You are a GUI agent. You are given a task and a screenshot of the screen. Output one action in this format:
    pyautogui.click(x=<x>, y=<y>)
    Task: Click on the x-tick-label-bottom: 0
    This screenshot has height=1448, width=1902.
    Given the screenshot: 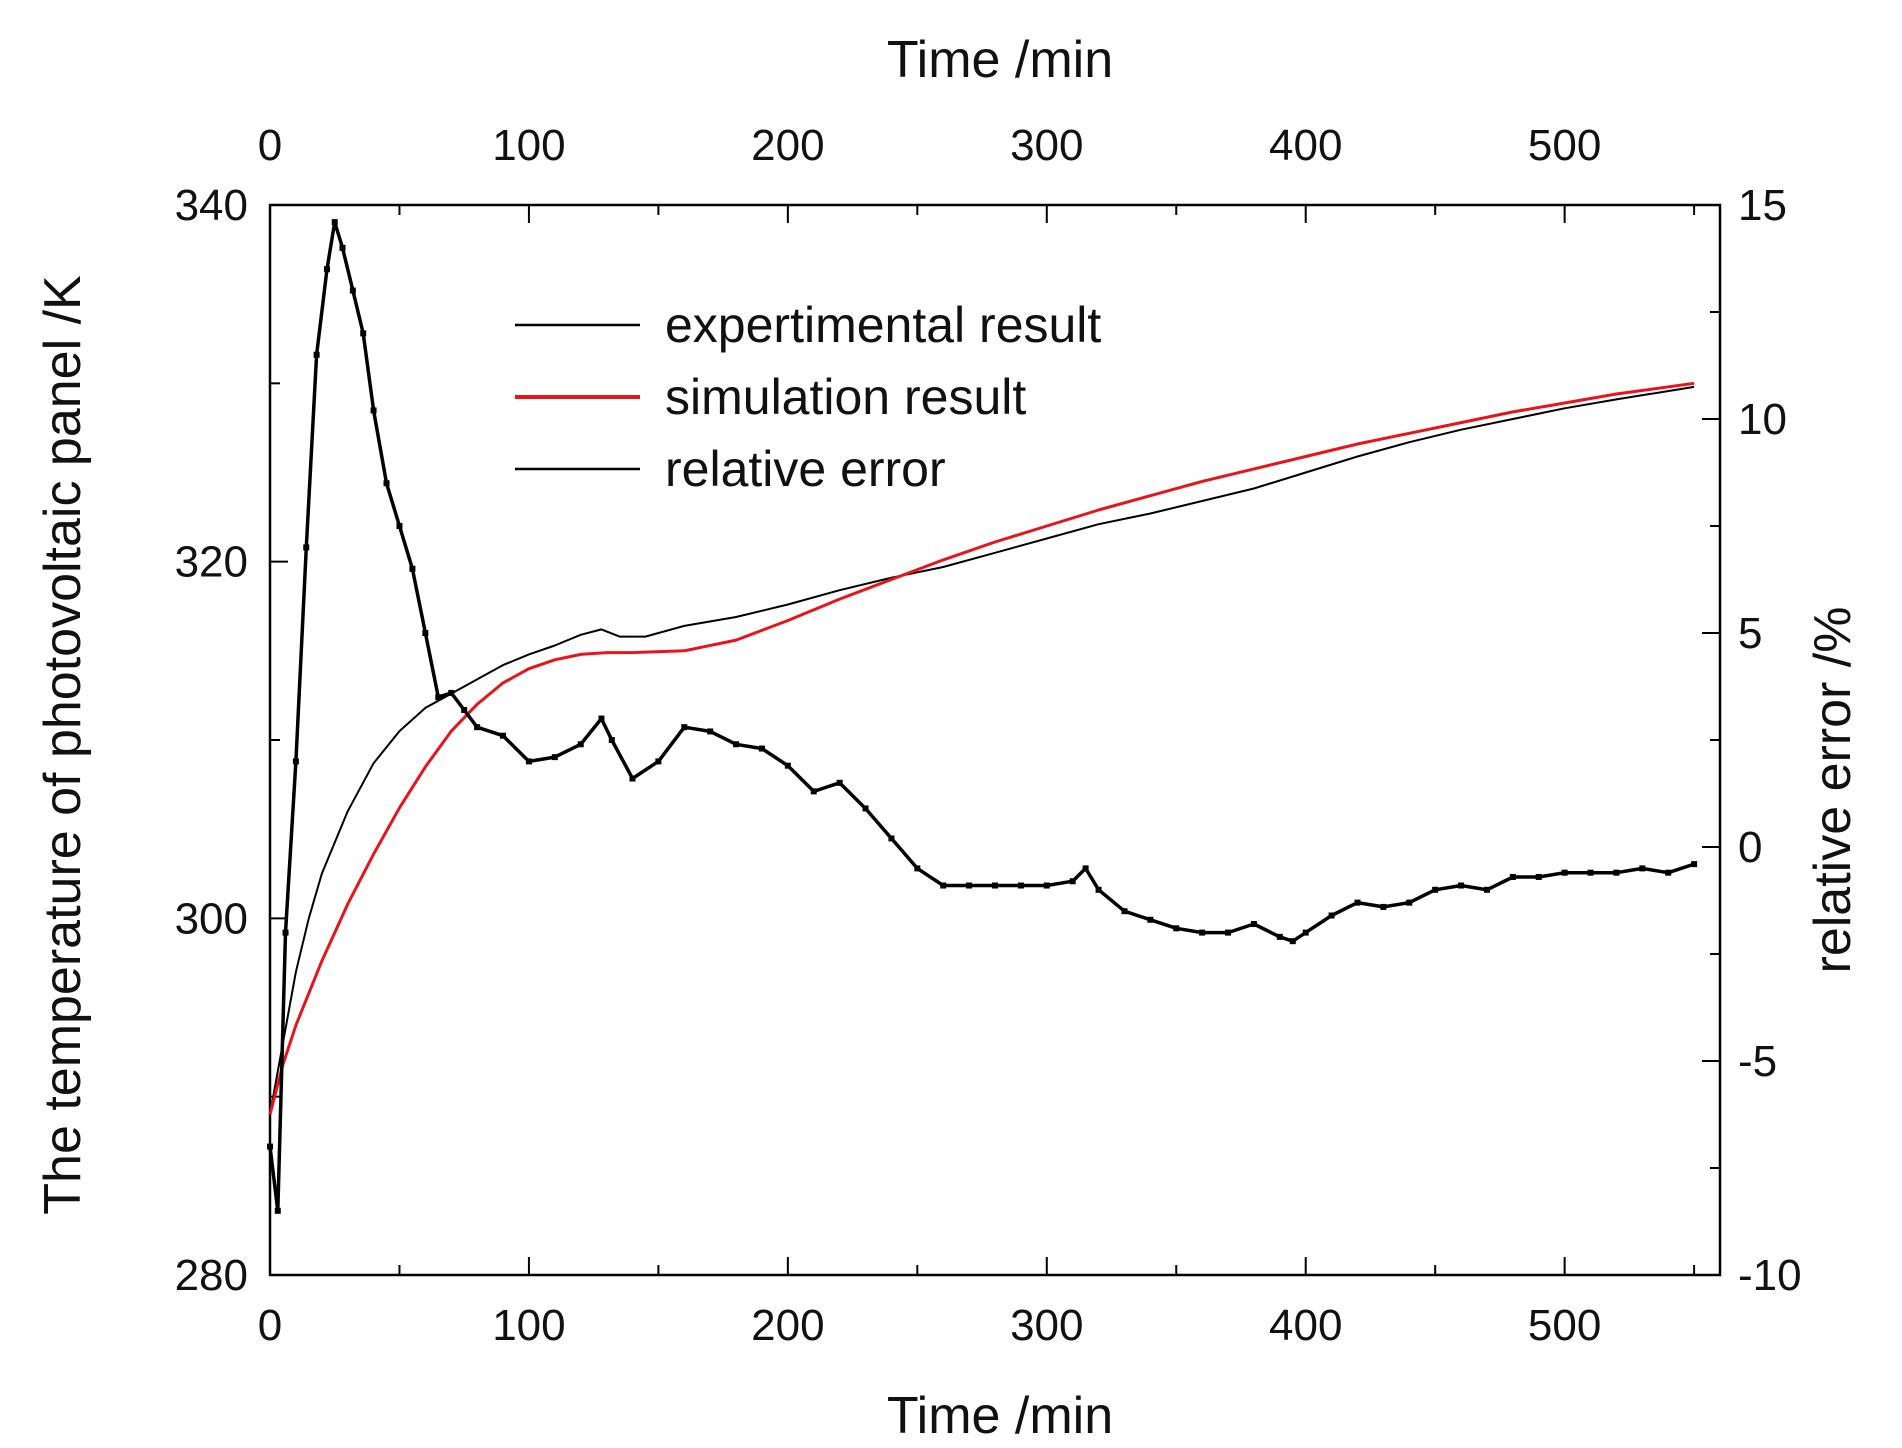 What is the action you would take?
    pyautogui.click(x=270, y=1325)
    